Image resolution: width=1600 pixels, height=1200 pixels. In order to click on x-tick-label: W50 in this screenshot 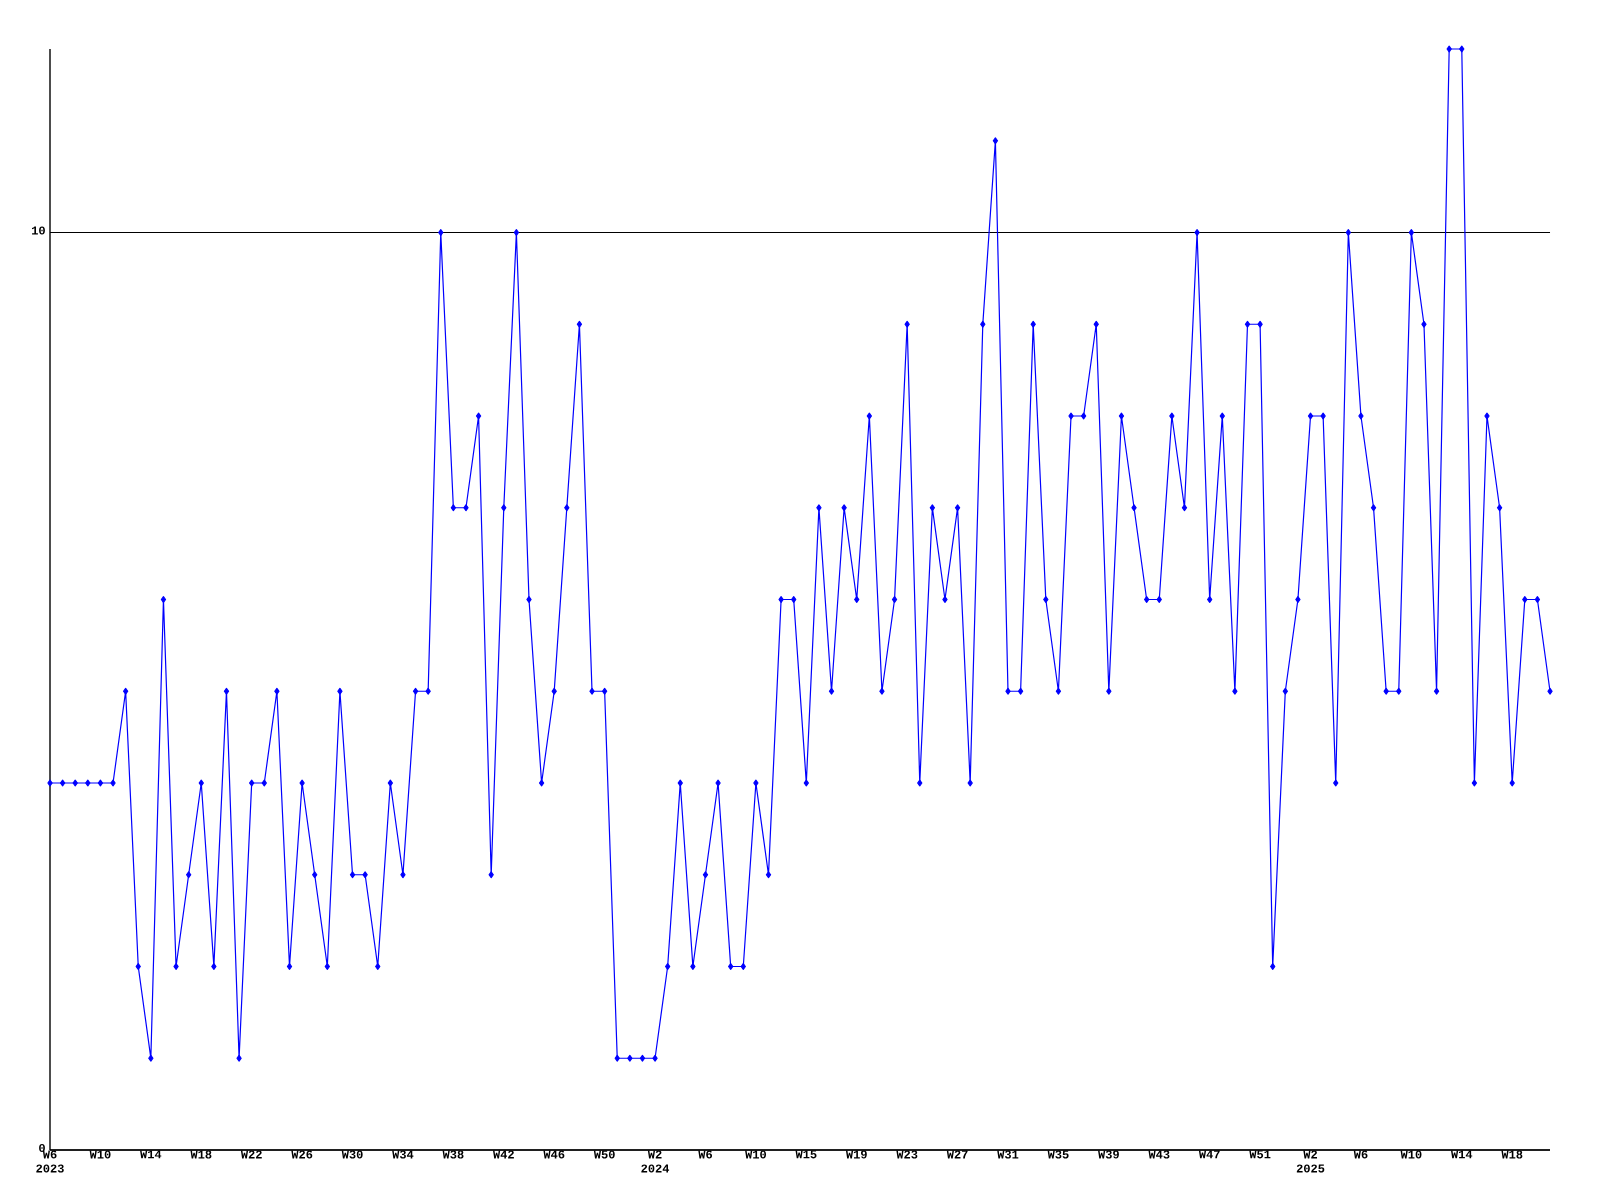, I will do `click(604, 1154)`.